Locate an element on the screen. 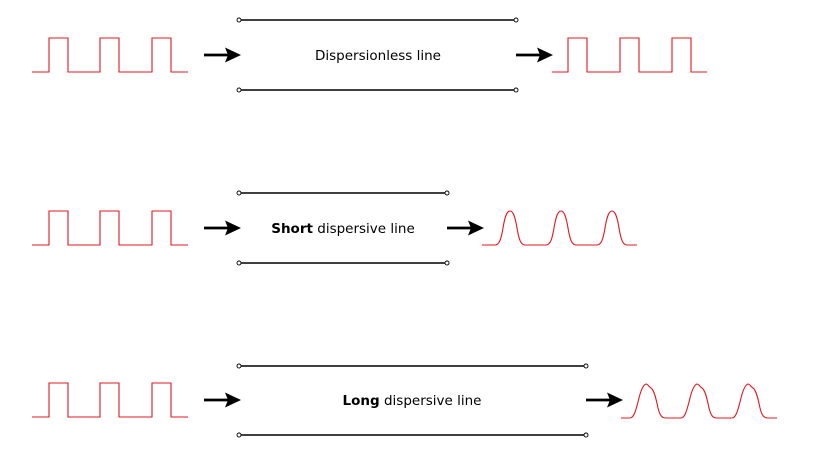 This screenshot has width=818, height=455. row-dispersionless: Dispersionless line is located at coordinates (369, 55).